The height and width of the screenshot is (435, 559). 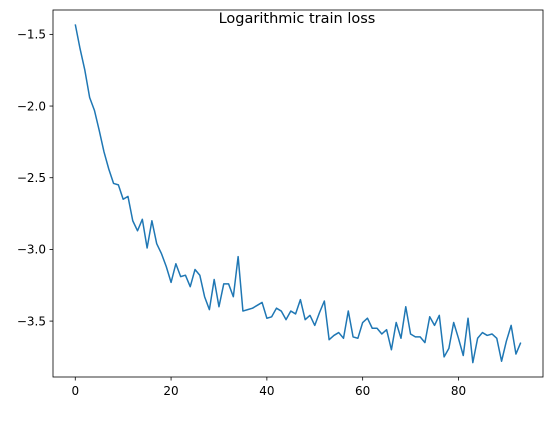 What do you see at coordinates (31, 321) in the screenshot?
I see `y-tick-label: −3.5` at bounding box center [31, 321].